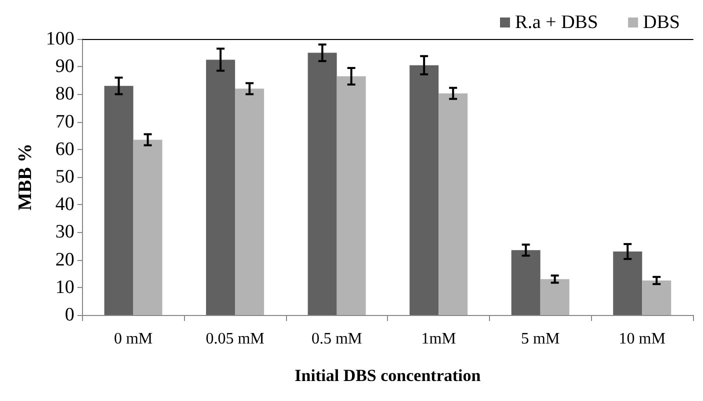 The height and width of the screenshot is (401, 703). I want to click on x-tick-label: 0.05 mM, so click(235, 339).